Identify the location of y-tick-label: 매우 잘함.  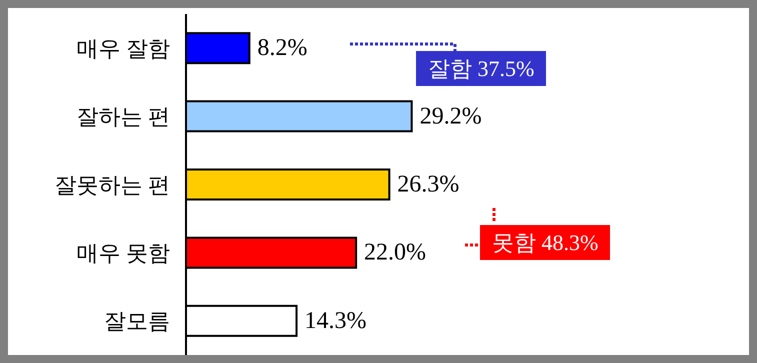
(123, 48).